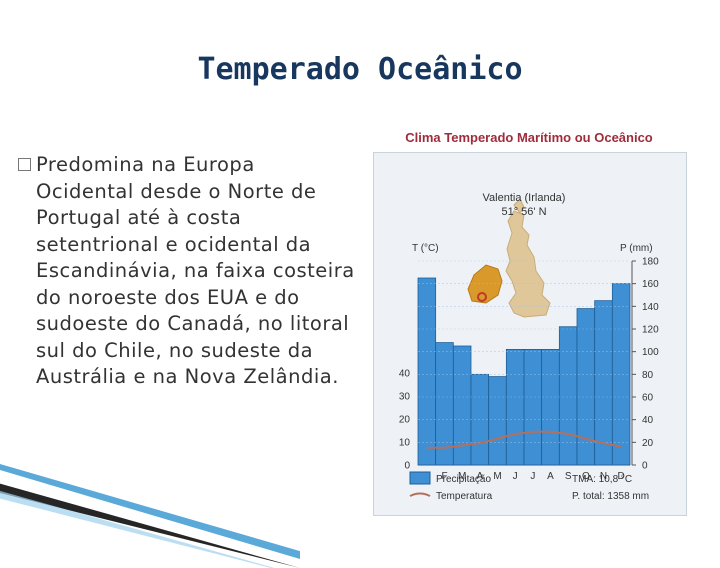 The width and height of the screenshot is (720, 568). What do you see at coordinates (529, 137) in the screenshot?
I see `figure-title: Clima Temperado Marítimo ou Oceânico` at bounding box center [529, 137].